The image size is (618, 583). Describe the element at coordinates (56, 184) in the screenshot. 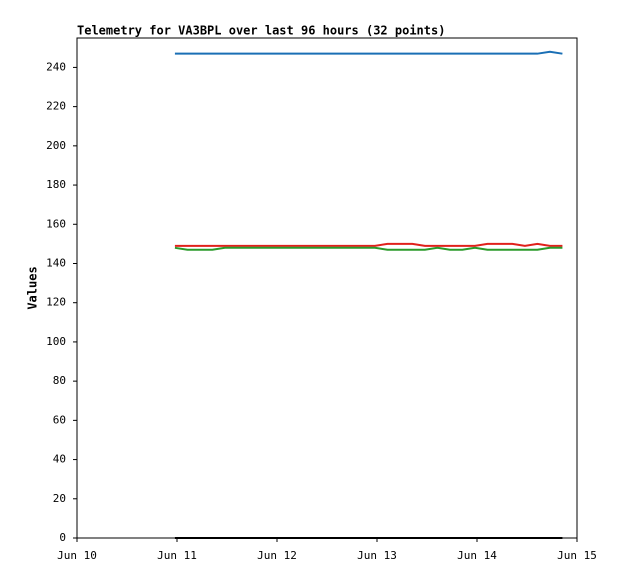

I see `y-tick-label: 180` at that location.